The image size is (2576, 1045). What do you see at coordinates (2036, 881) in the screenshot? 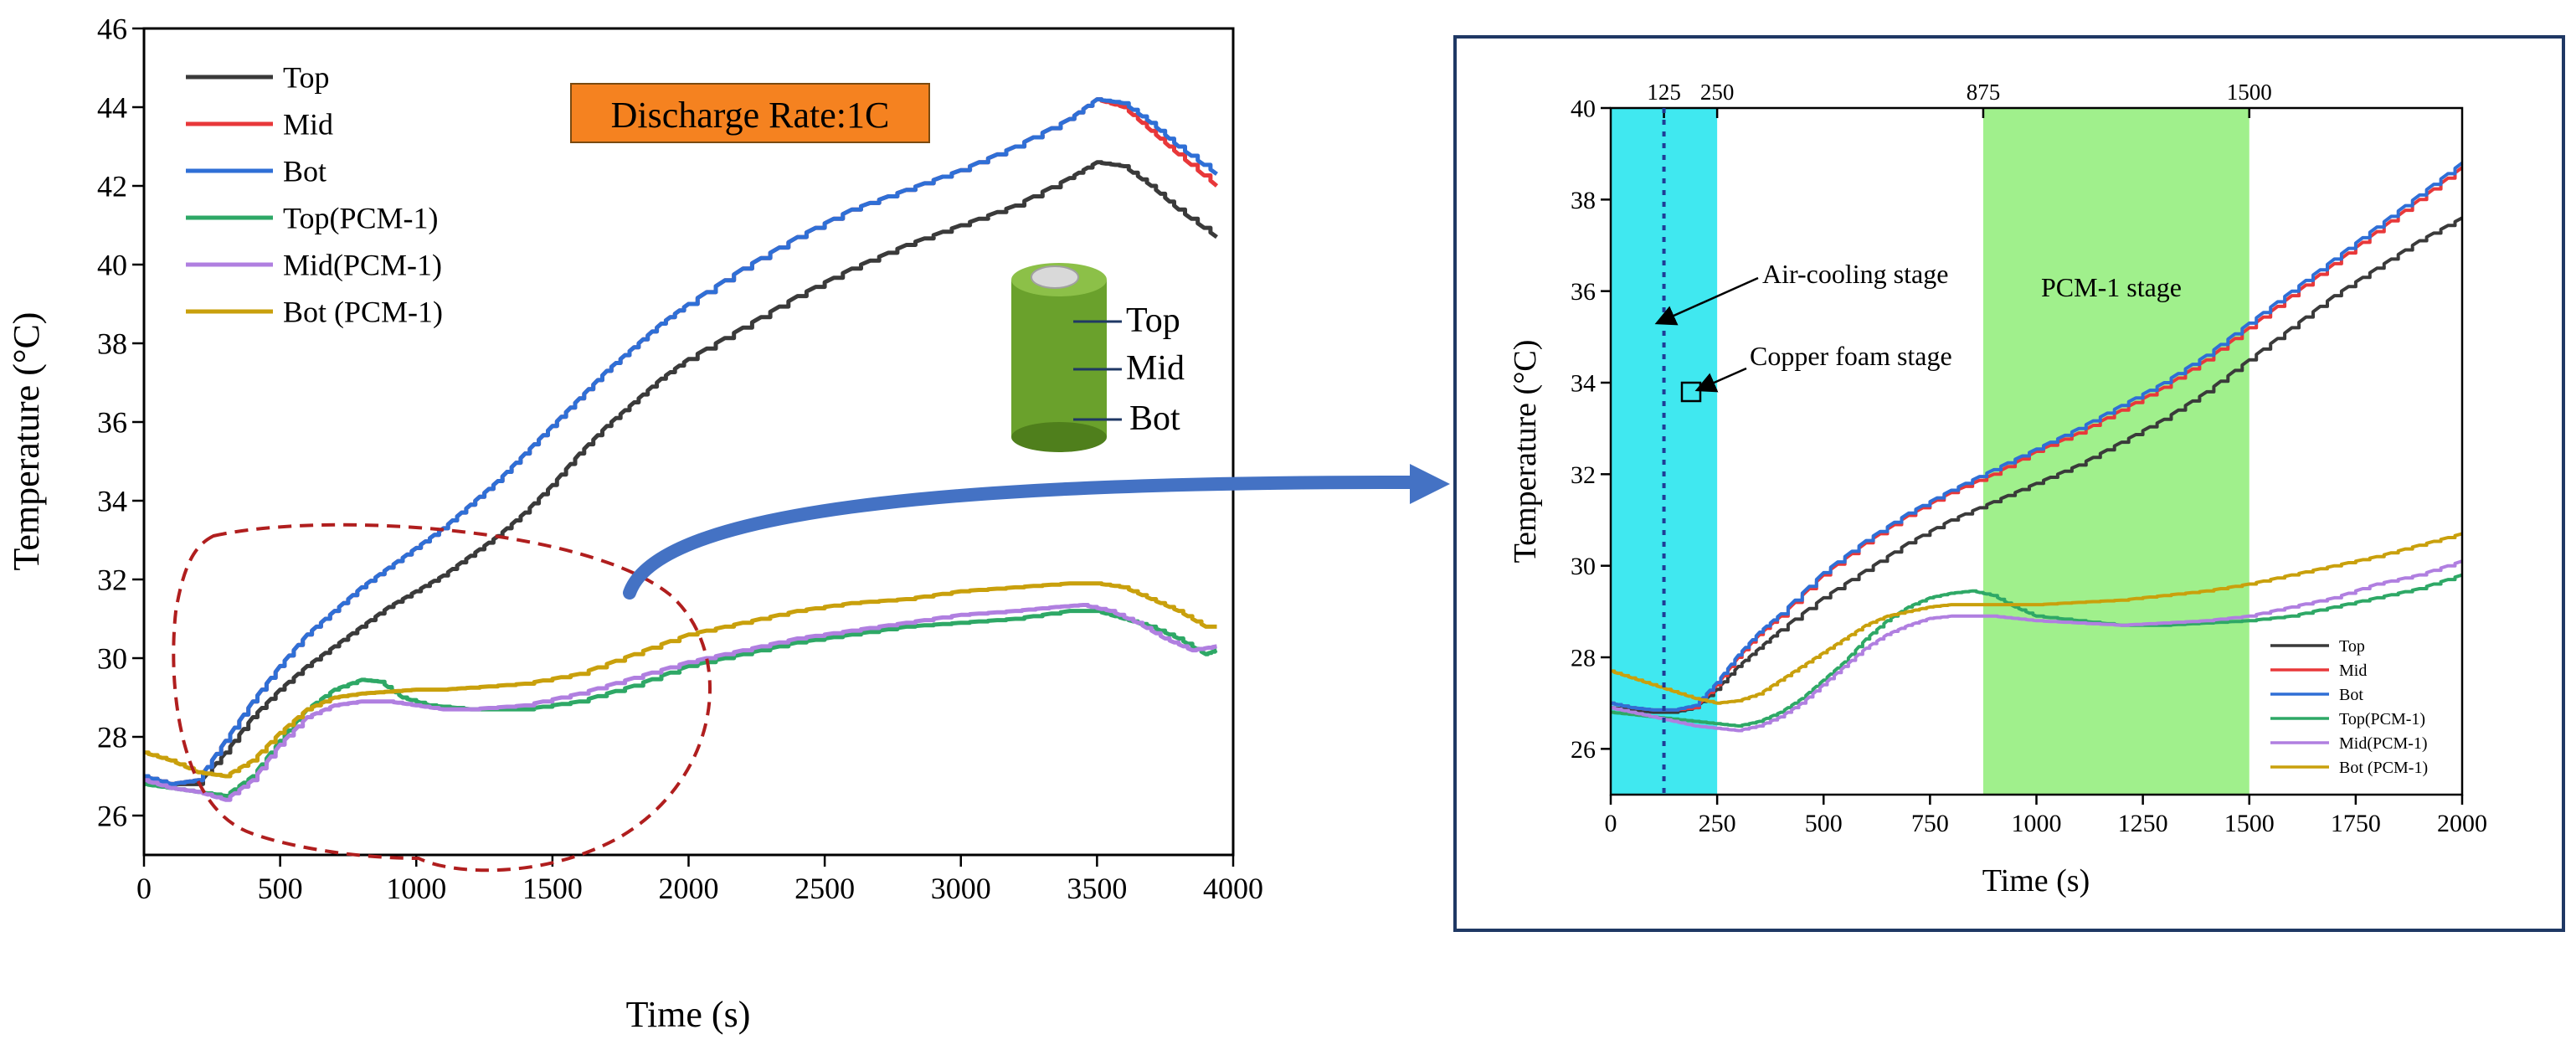
I see `right-chart-xlabel: Time (s)` at bounding box center [2036, 881].